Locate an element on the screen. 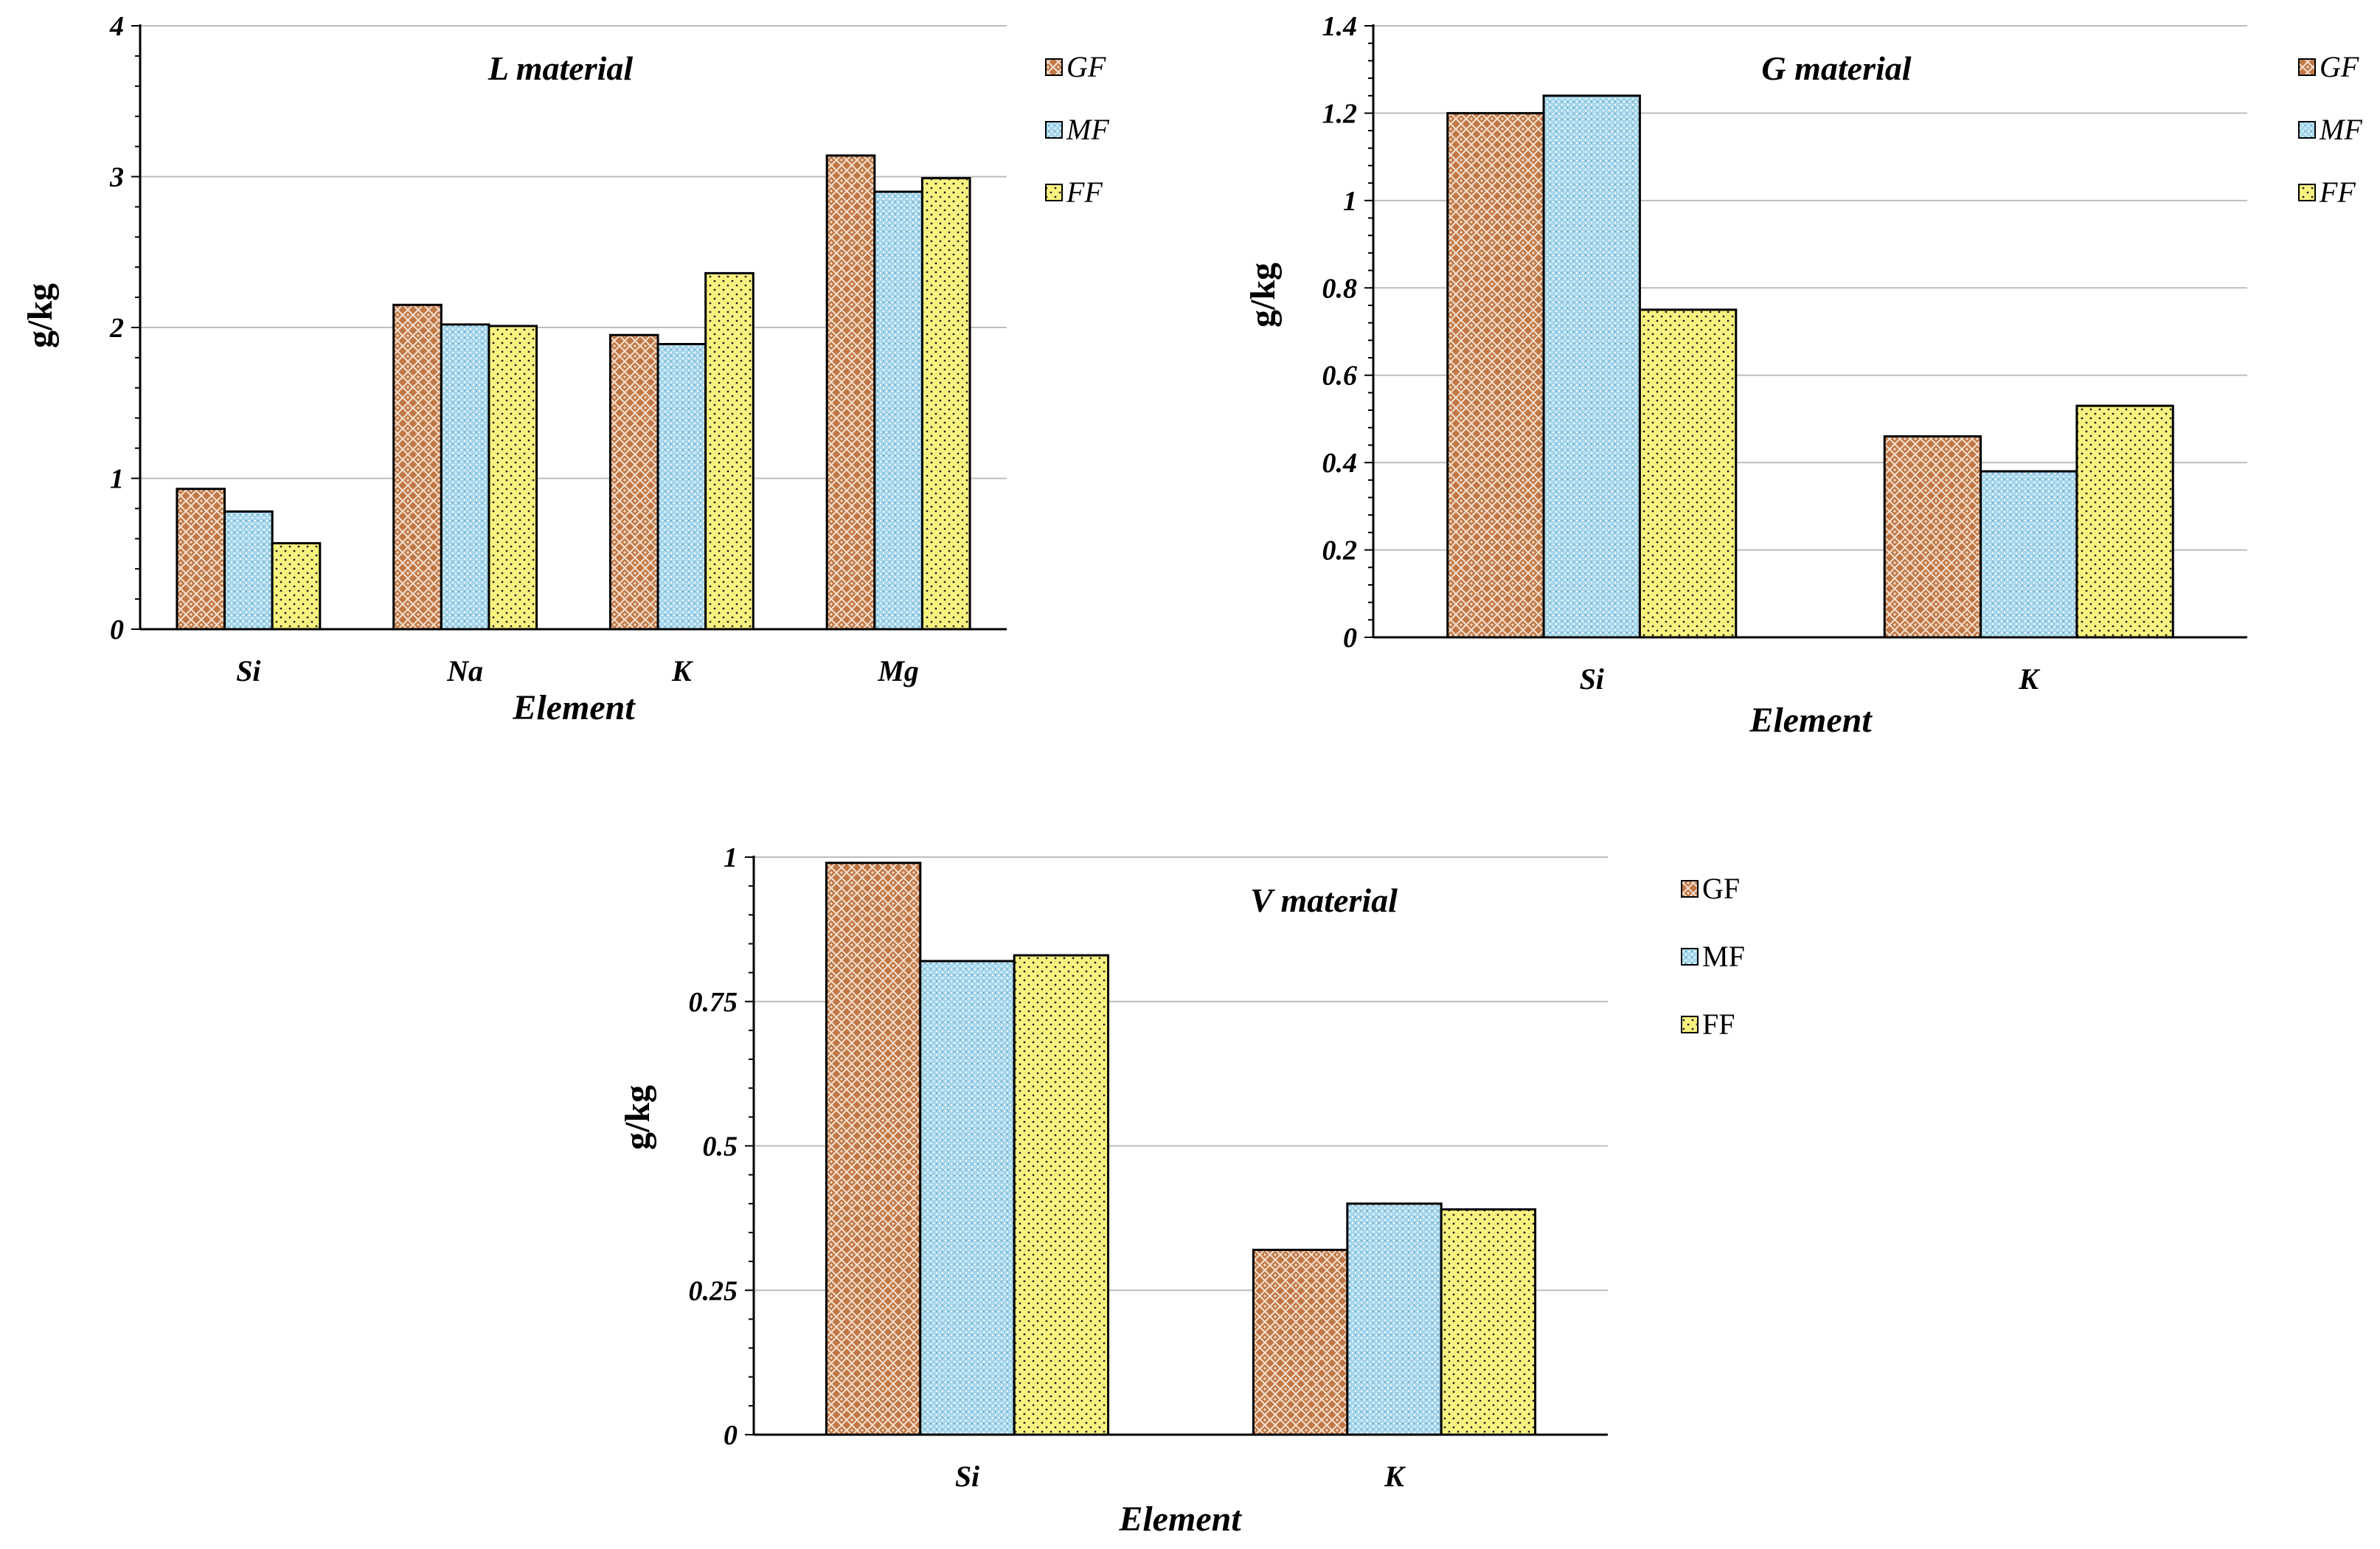 This screenshot has width=2380, height=1549. y-tick-label: 0.6 is located at coordinates (1340, 376).